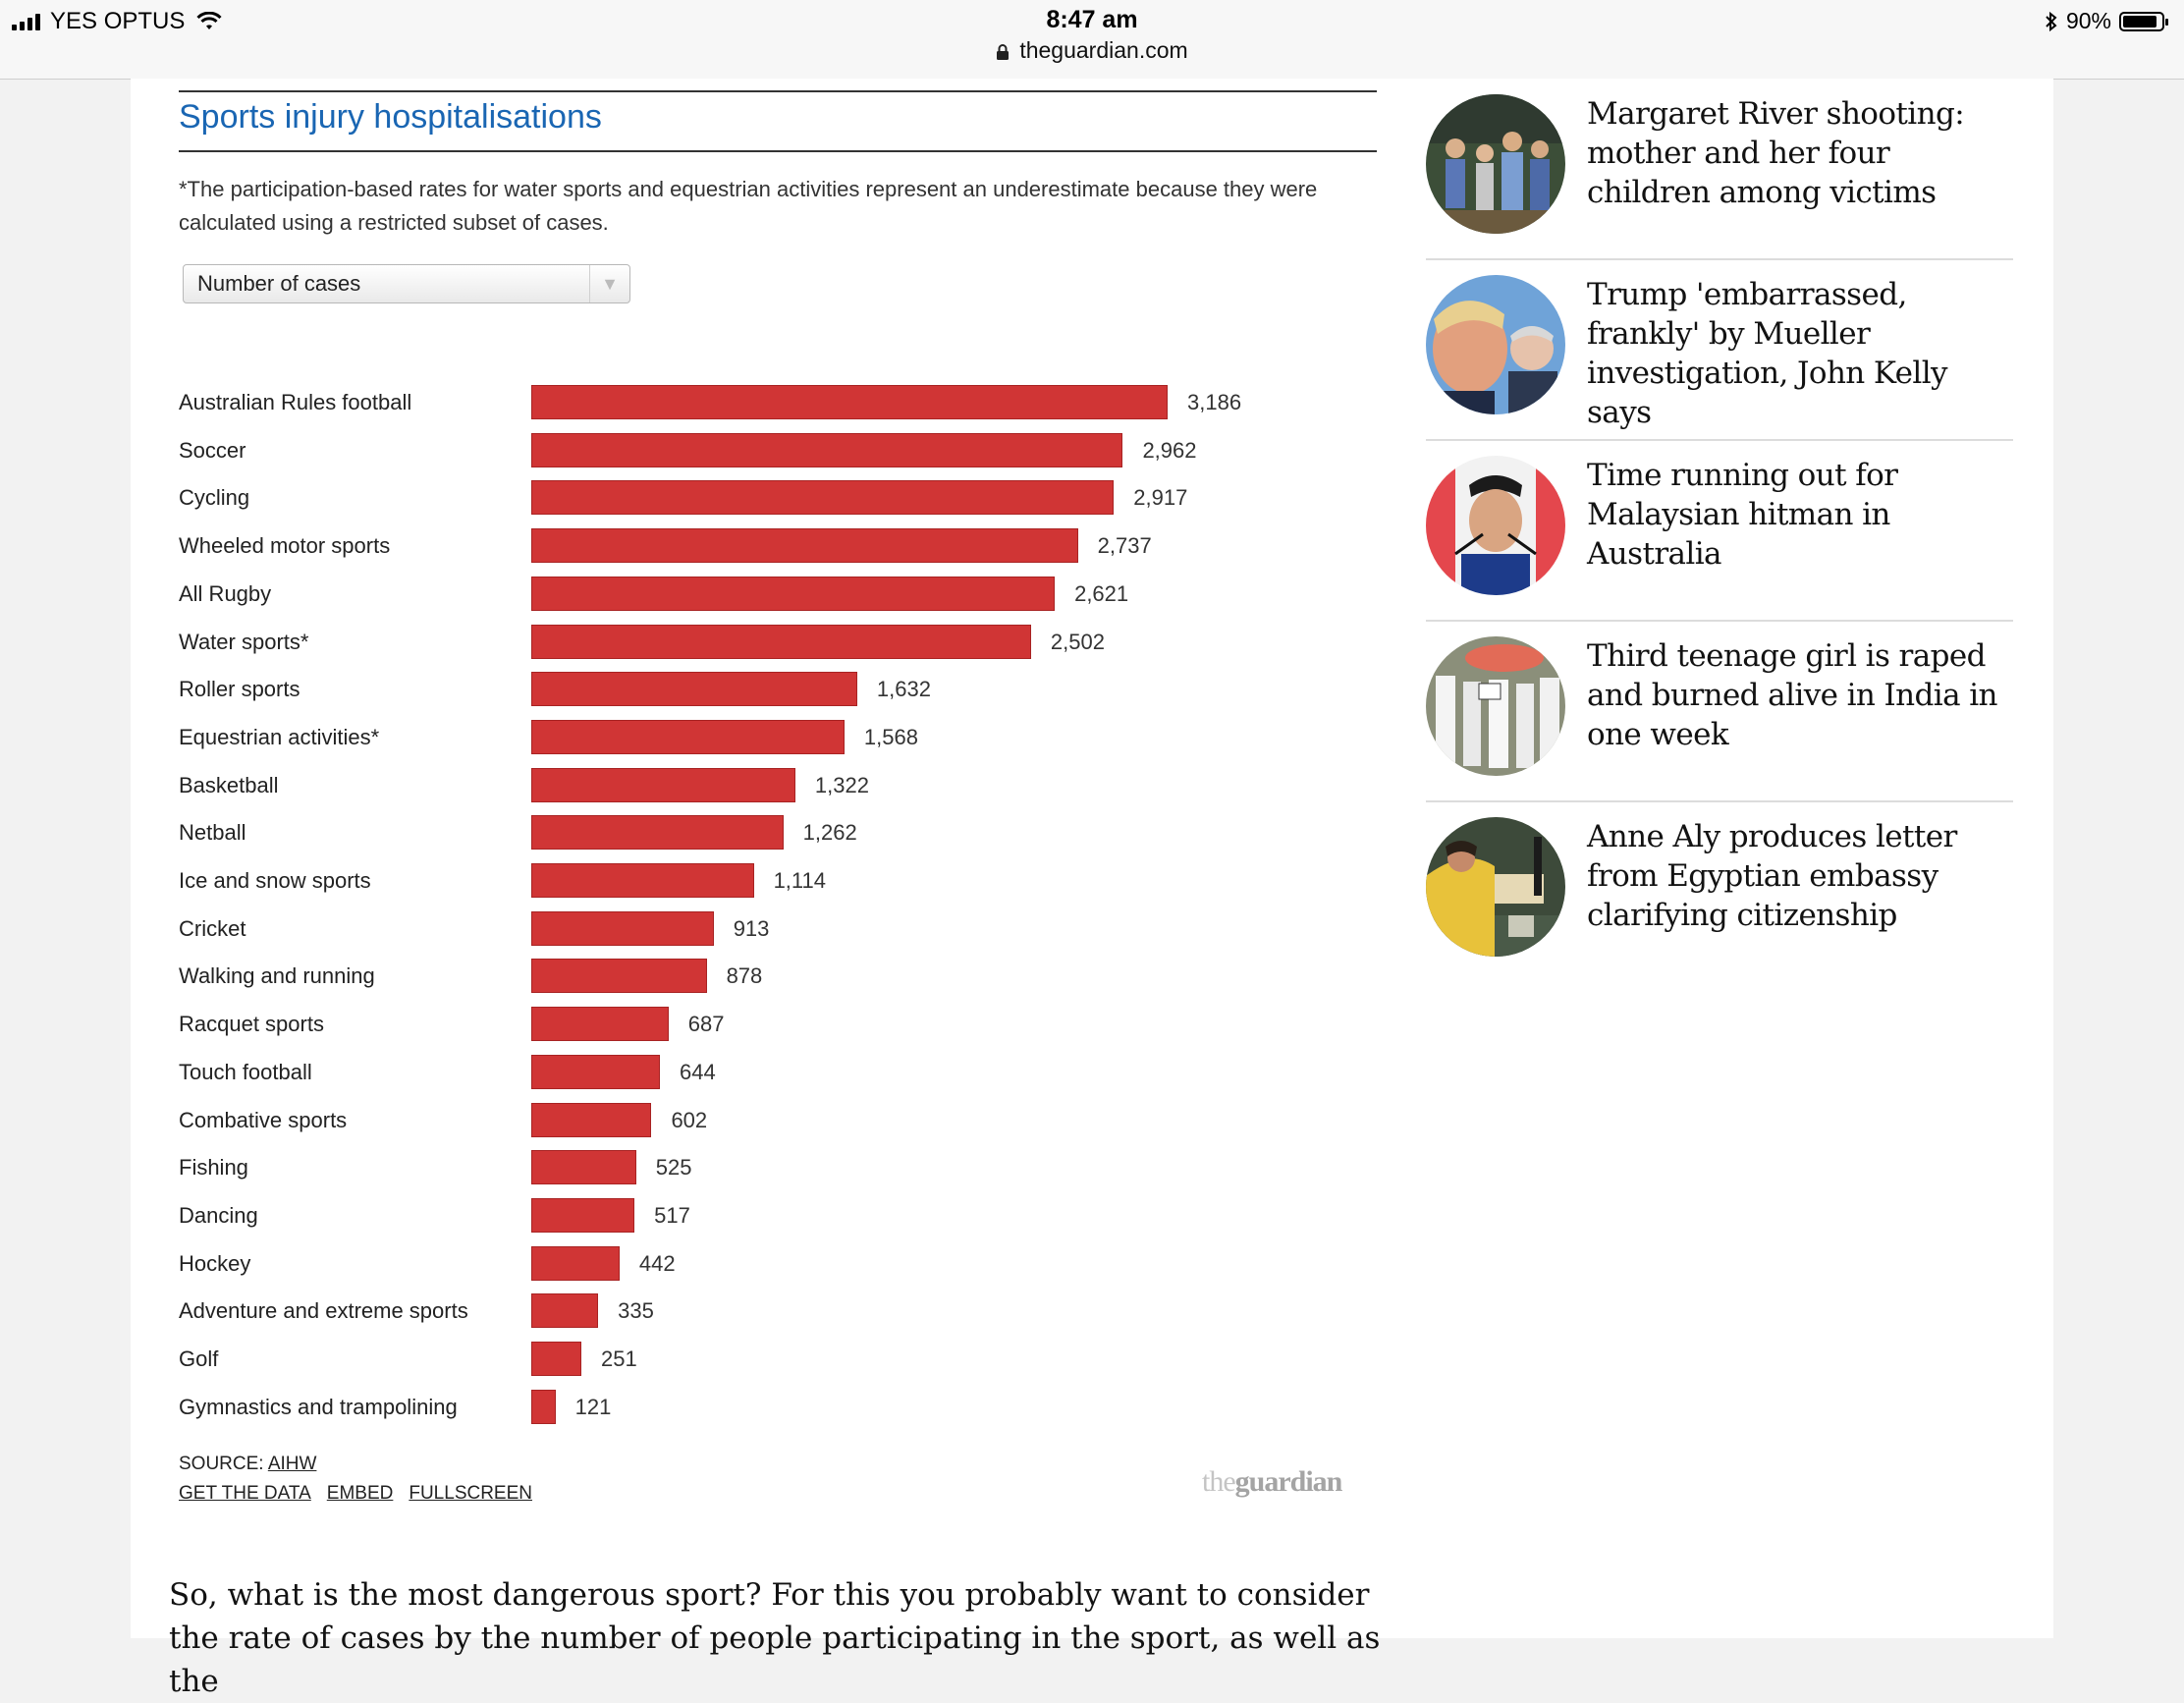 Image resolution: width=2184 pixels, height=1703 pixels. What do you see at coordinates (2051, 21) in the screenshot?
I see `bluetooth-icon` at bounding box center [2051, 21].